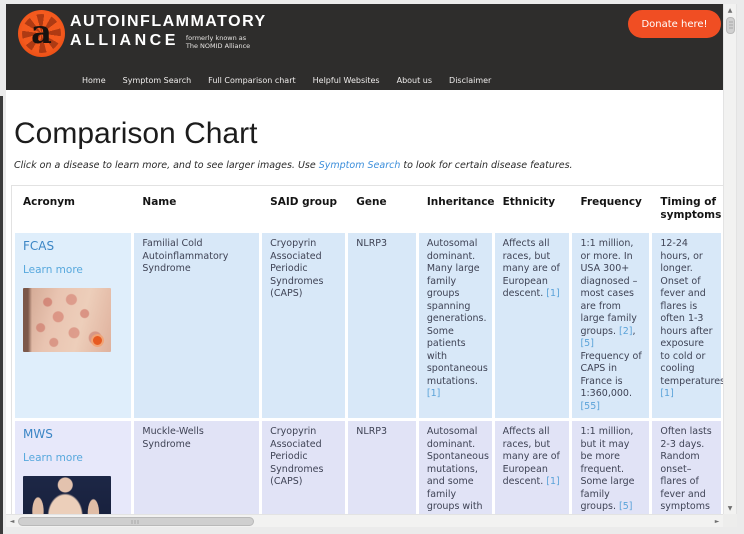 The width and height of the screenshot is (744, 534). I want to click on brand-line1: AUTOINFLAMMATORY, so click(168, 21).